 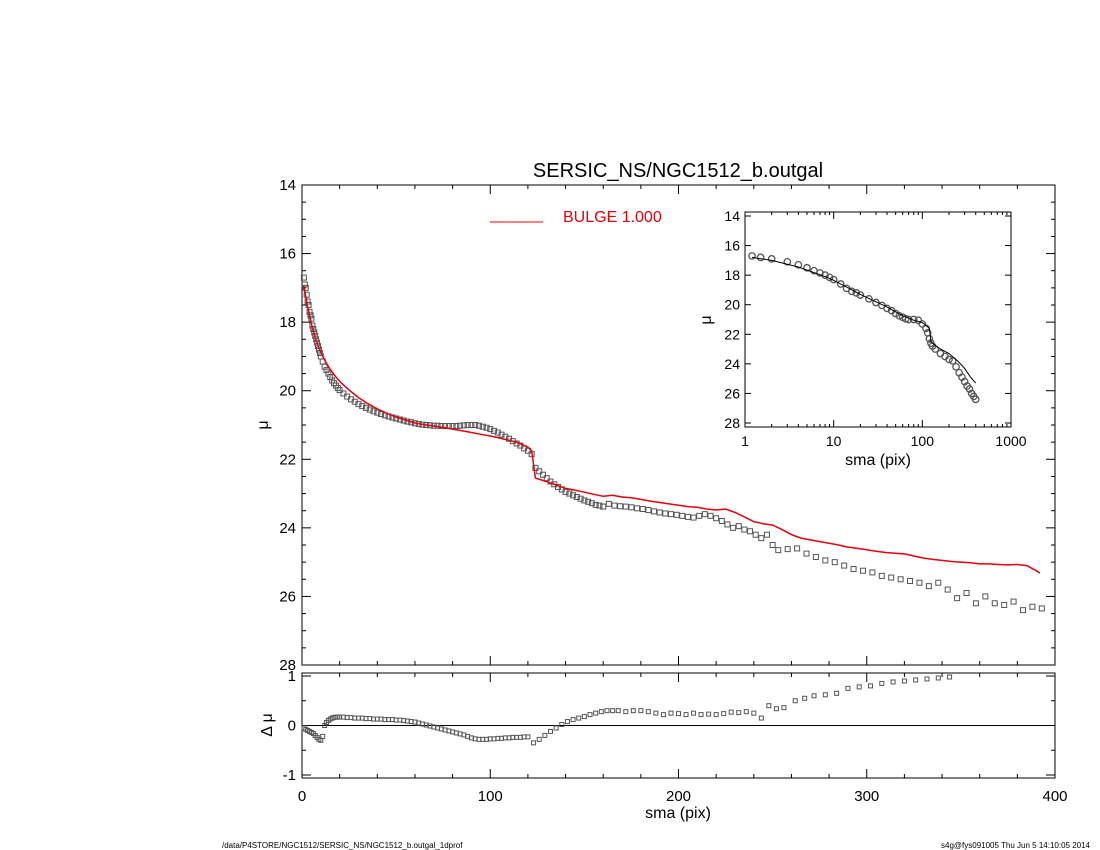 What do you see at coordinates (267, 724) in the screenshot?
I see `residual-y-axis-label: Δ μ` at bounding box center [267, 724].